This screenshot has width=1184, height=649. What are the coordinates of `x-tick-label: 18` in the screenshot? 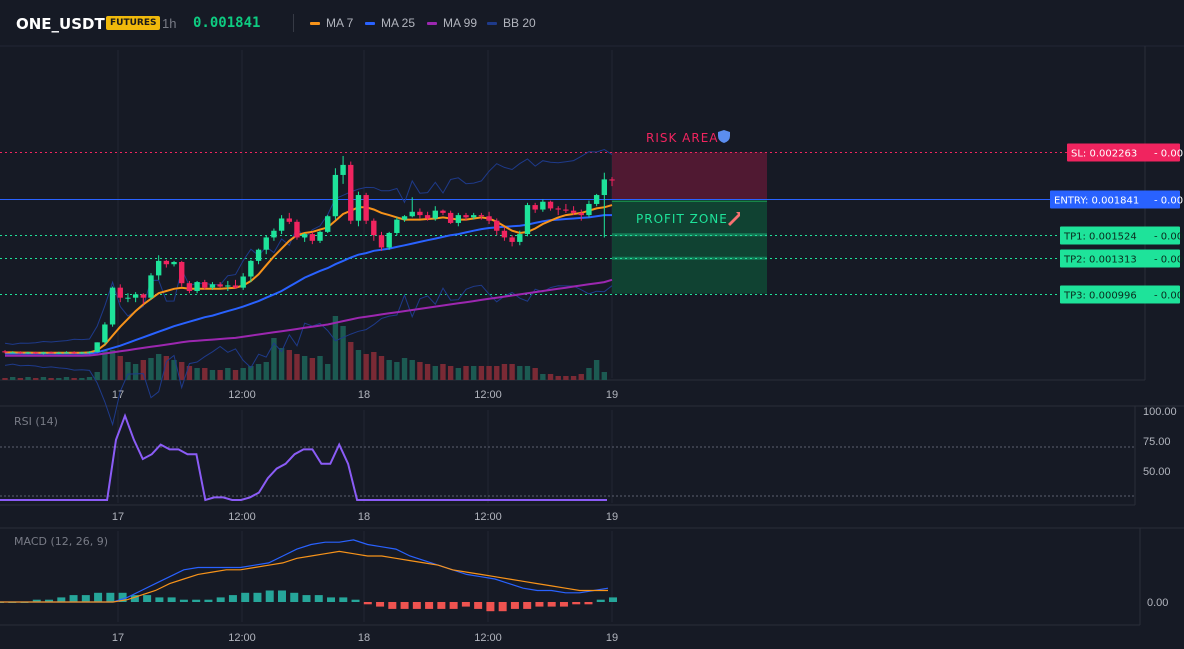 It's located at (364, 638).